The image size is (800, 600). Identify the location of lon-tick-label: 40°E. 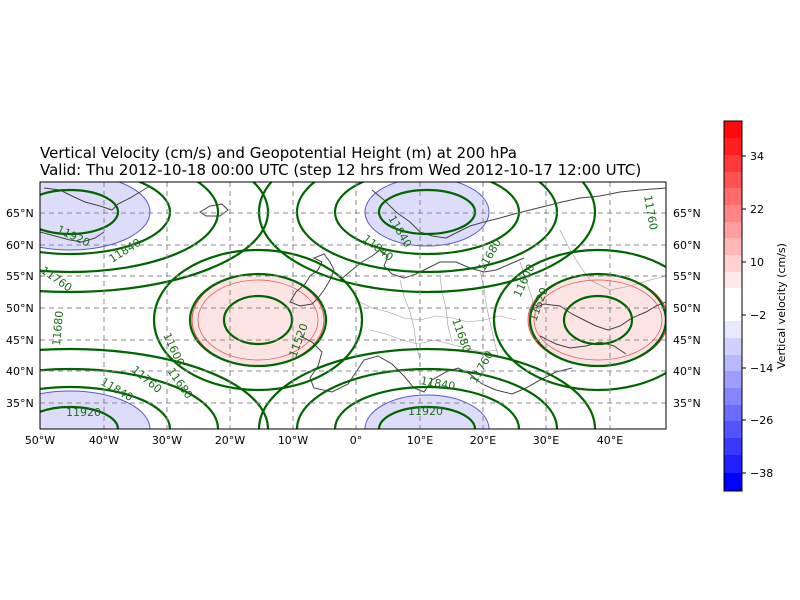
(610, 440).